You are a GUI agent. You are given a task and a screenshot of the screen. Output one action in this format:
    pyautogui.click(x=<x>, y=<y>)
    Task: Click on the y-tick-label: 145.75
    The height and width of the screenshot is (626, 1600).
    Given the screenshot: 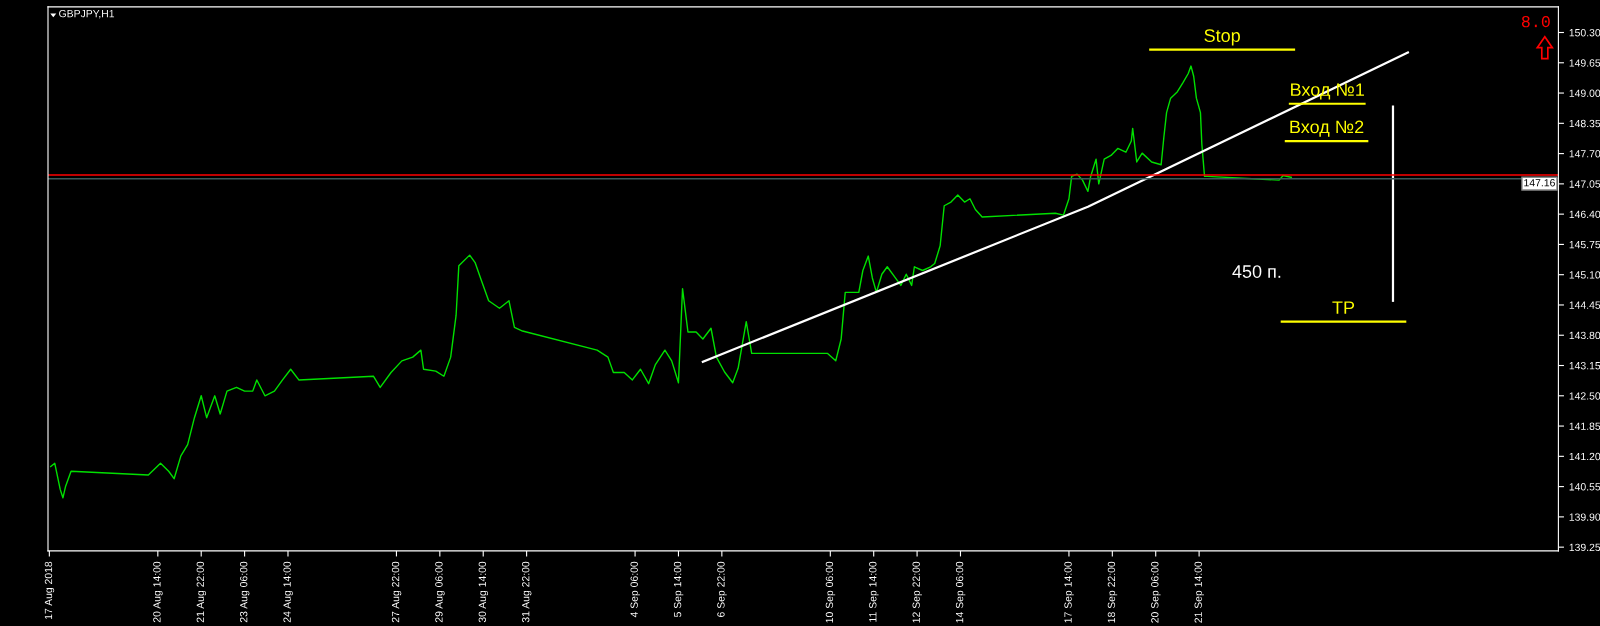 What is the action you would take?
    pyautogui.click(x=1584, y=245)
    